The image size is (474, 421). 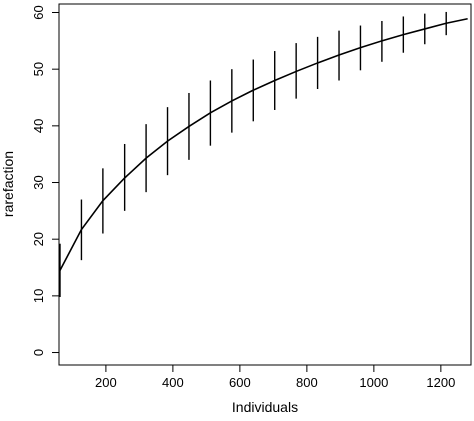 What do you see at coordinates (38, 182) in the screenshot?
I see `y-tick-label: 30` at bounding box center [38, 182].